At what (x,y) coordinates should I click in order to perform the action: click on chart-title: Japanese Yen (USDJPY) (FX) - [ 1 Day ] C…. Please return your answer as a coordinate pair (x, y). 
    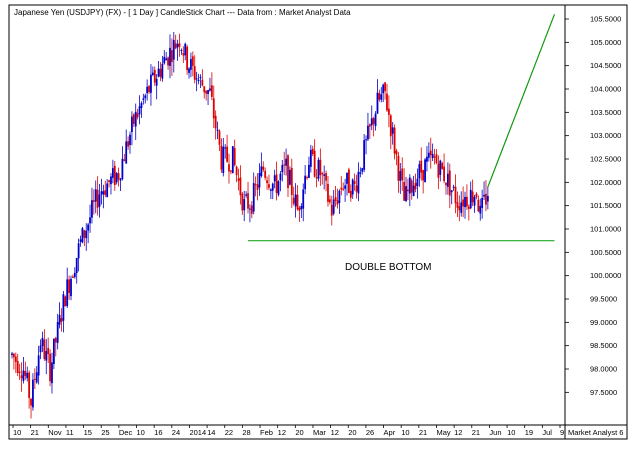
    Looking at the image, I should click on (182, 12).